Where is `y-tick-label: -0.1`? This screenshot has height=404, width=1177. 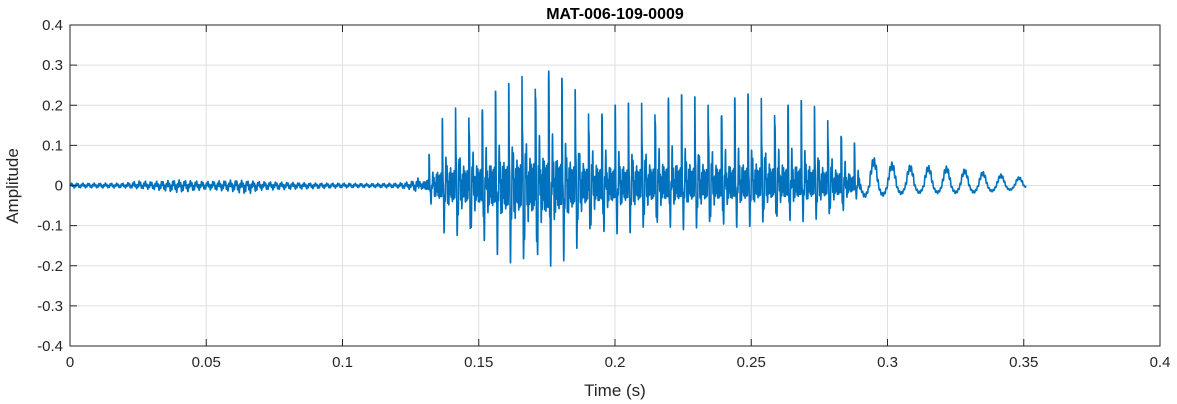 y-tick-label: -0.1 is located at coordinates (50, 226).